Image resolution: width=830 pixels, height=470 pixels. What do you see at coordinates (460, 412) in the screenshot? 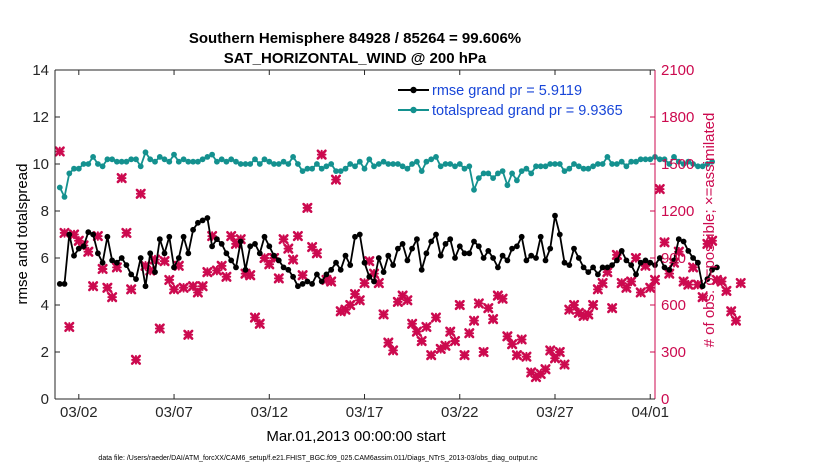
I see `x-tick-label: 03/22` at bounding box center [460, 412].